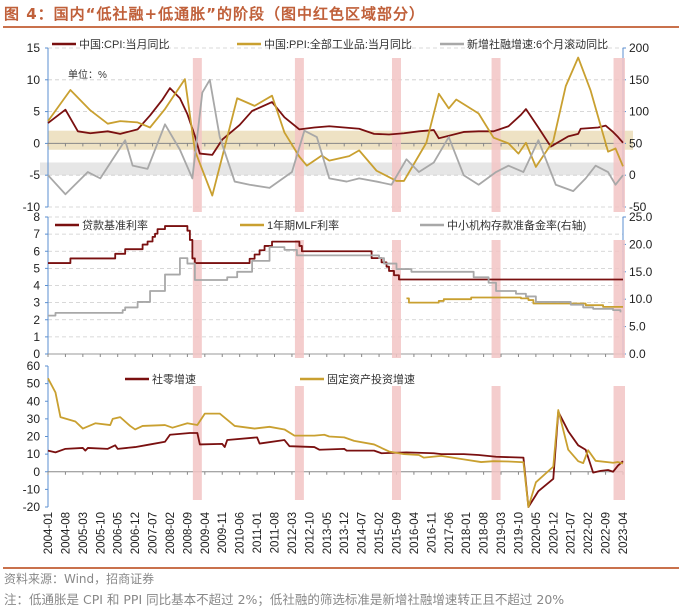 The image size is (682, 609). What do you see at coordinates (639, 48) in the screenshot?
I see `y2-tick-label: 200` at bounding box center [639, 48].